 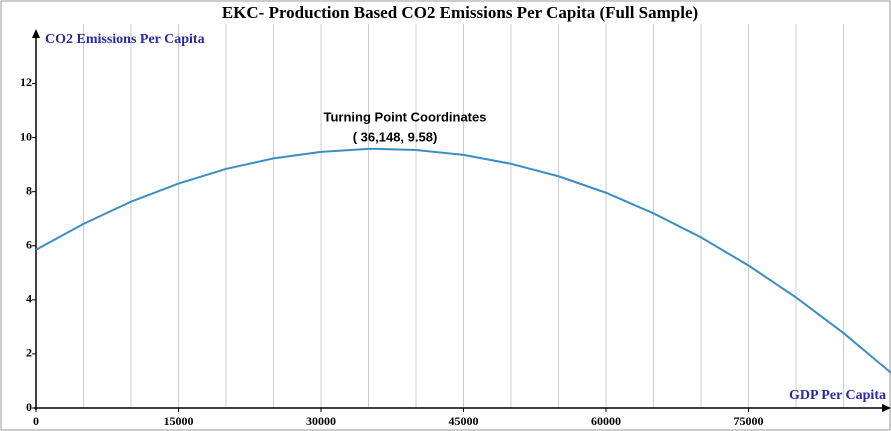 What do you see at coordinates (125, 39) in the screenshot?
I see `y-axis-label: CO2 Emissions Per Capita` at bounding box center [125, 39].